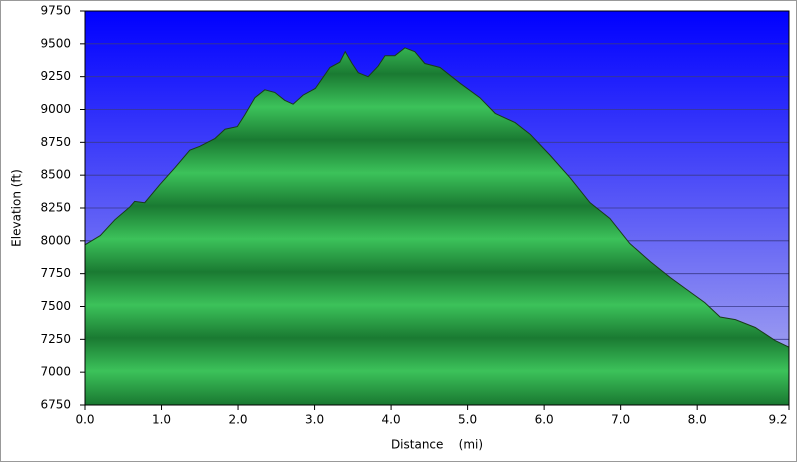 The image size is (797, 462). Describe the element at coordinates (314, 420) in the screenshot. I see `x-tick-label: 3.0` at that location.